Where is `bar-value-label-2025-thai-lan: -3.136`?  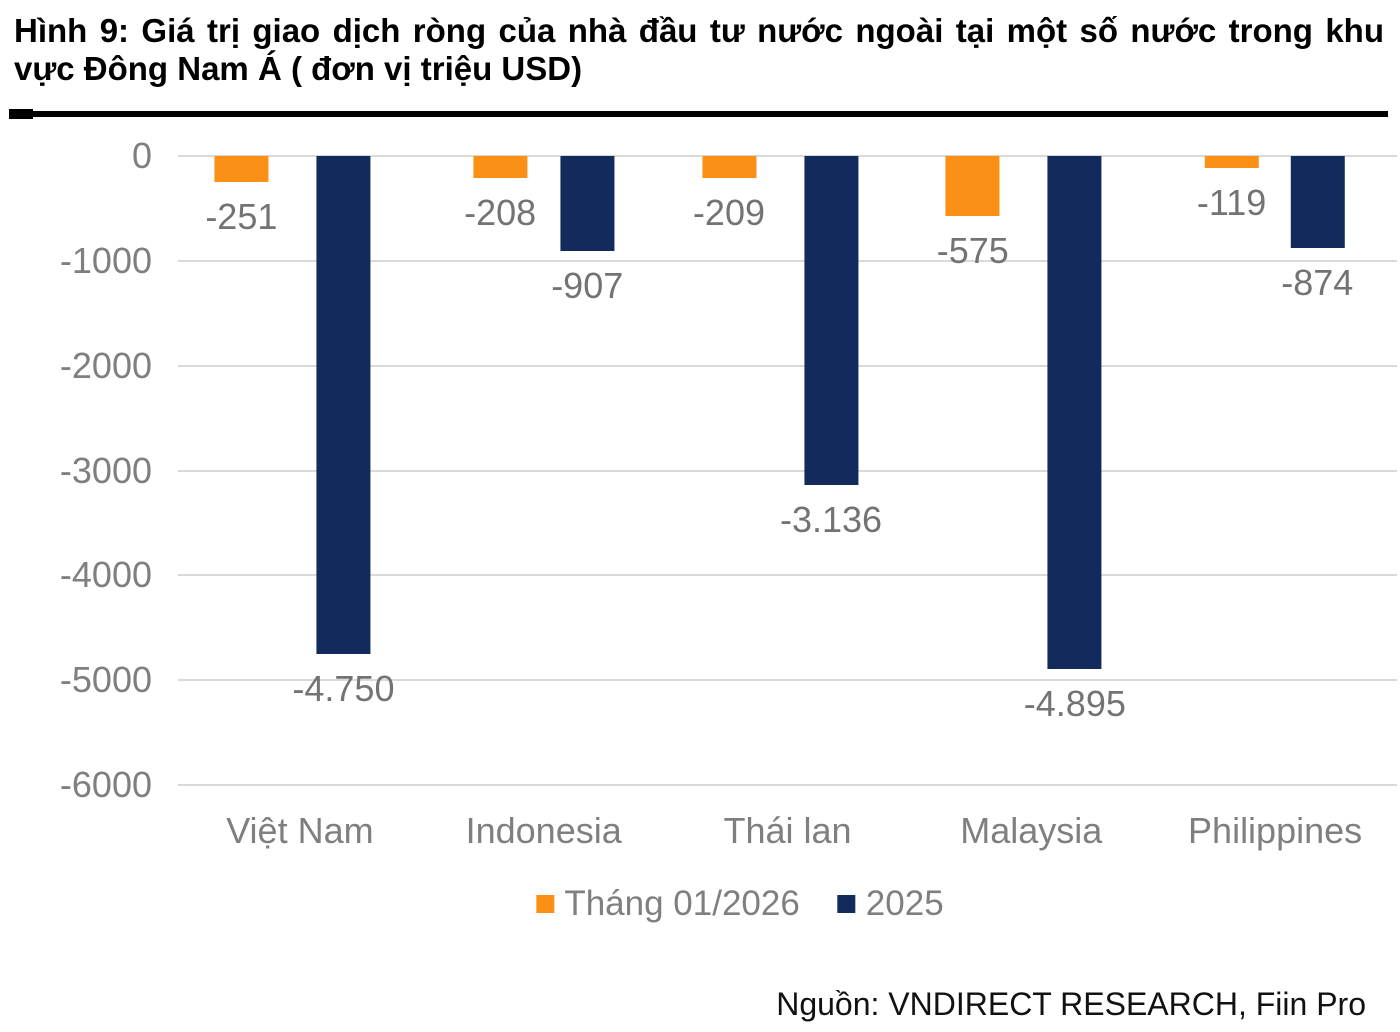
bar-value-label-2025-thai-lan: -3.136 is located at coordinates (831, 519).